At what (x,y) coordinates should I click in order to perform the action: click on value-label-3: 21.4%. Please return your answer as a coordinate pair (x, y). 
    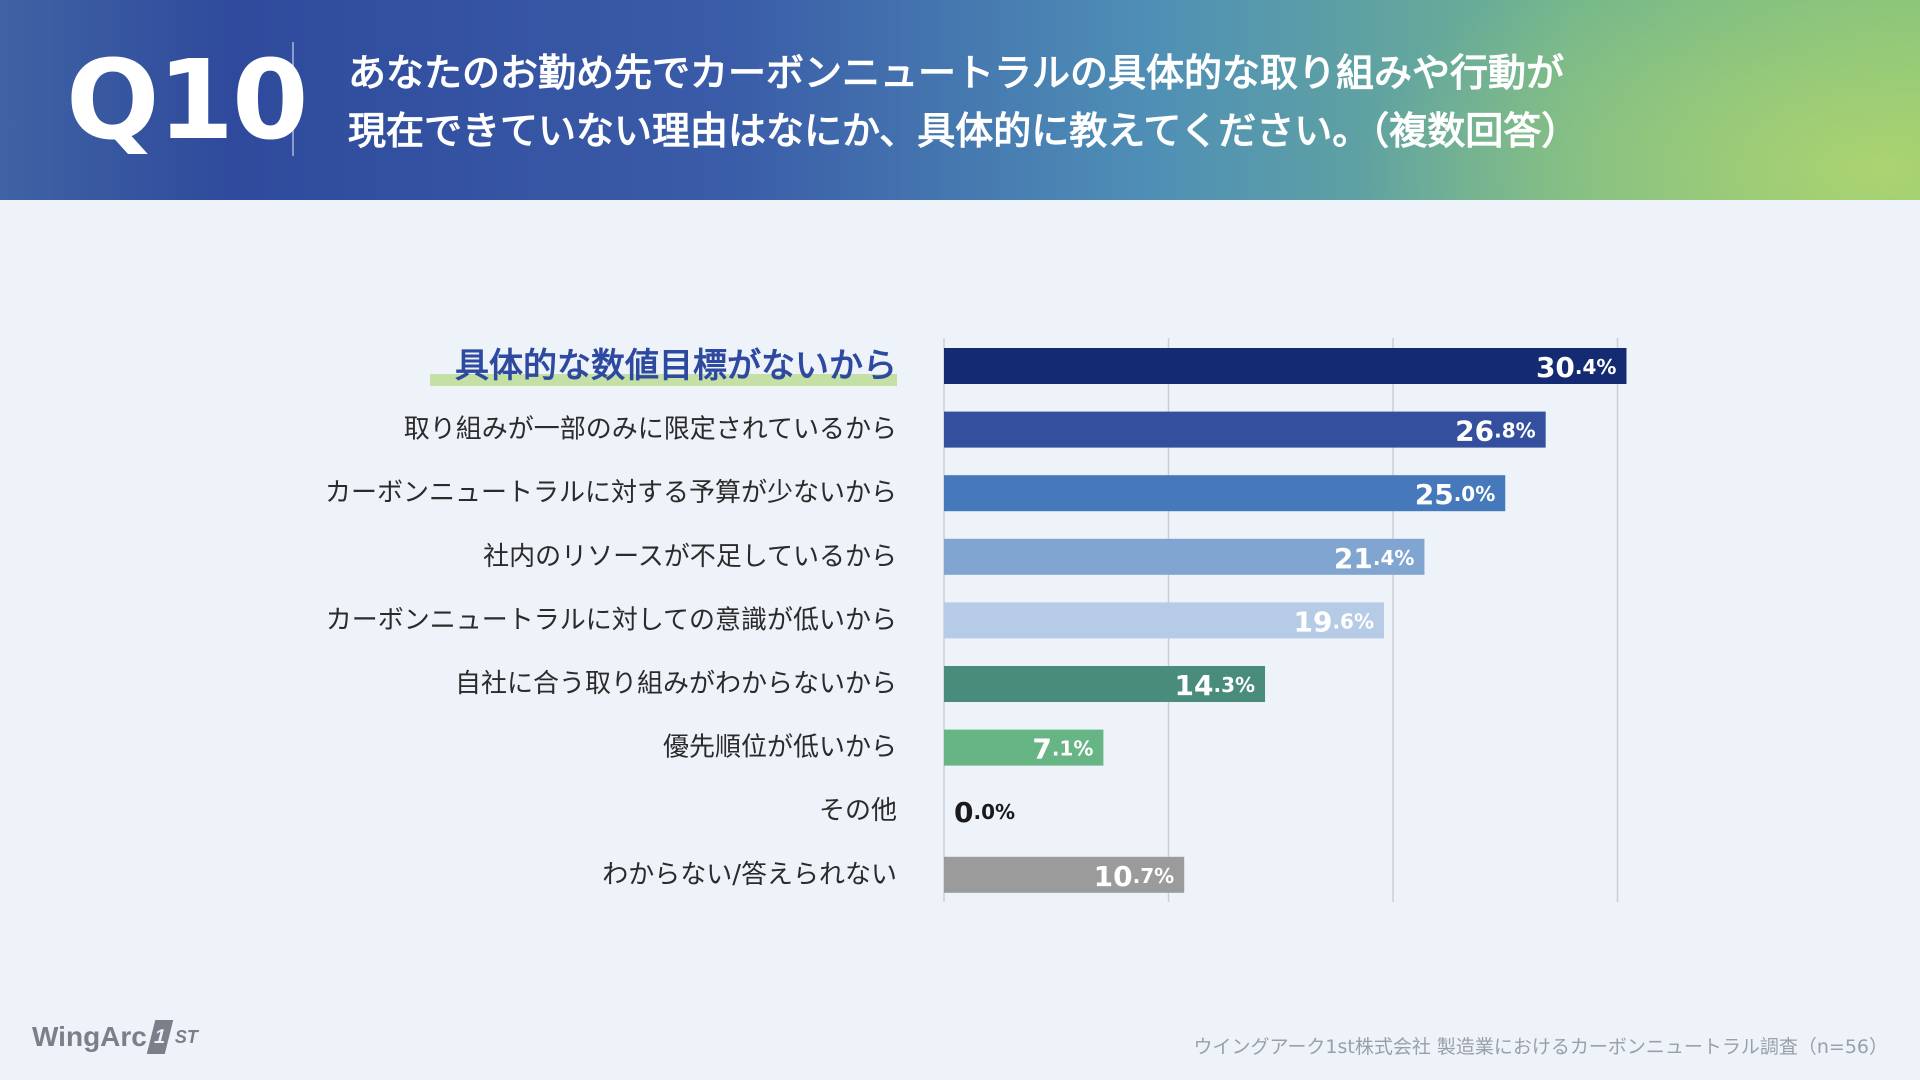
    Looking at the image, I should click on (1374, 557).